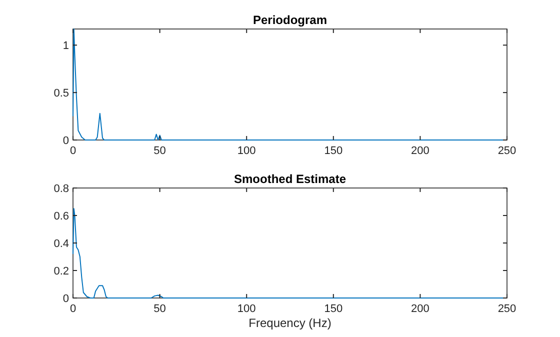  I want to click on x-axis-title: Frequency (Hz), so click(290, 323).